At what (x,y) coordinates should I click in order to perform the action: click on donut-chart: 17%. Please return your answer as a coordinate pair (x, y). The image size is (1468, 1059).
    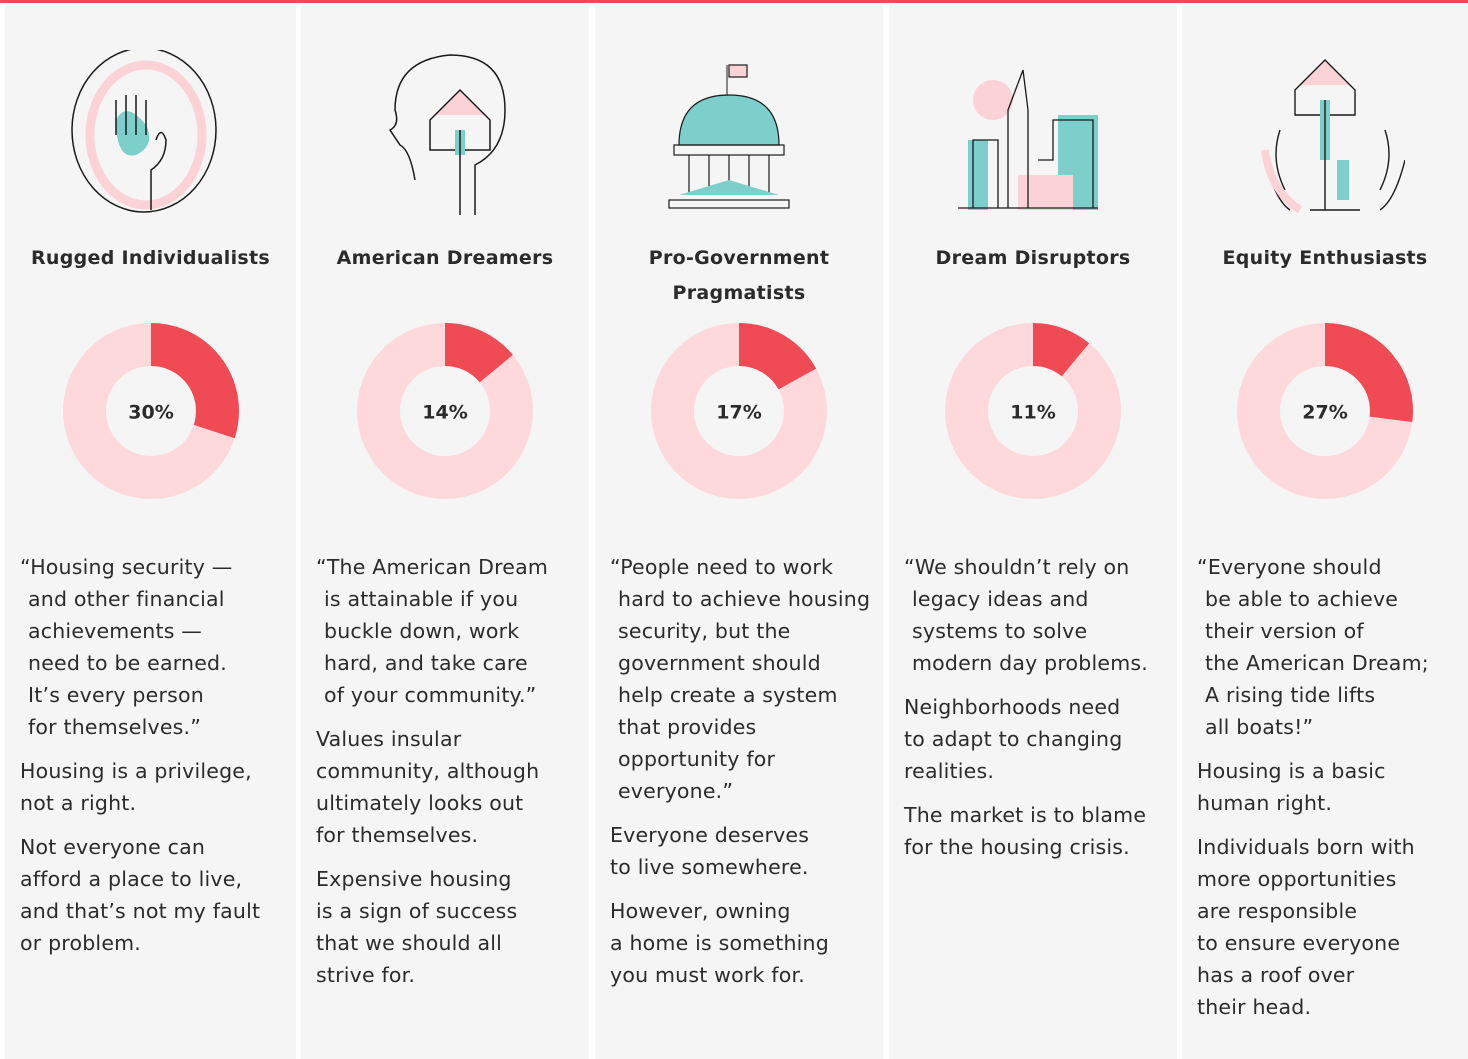
    Looking at the image, I should click on (739, 411).